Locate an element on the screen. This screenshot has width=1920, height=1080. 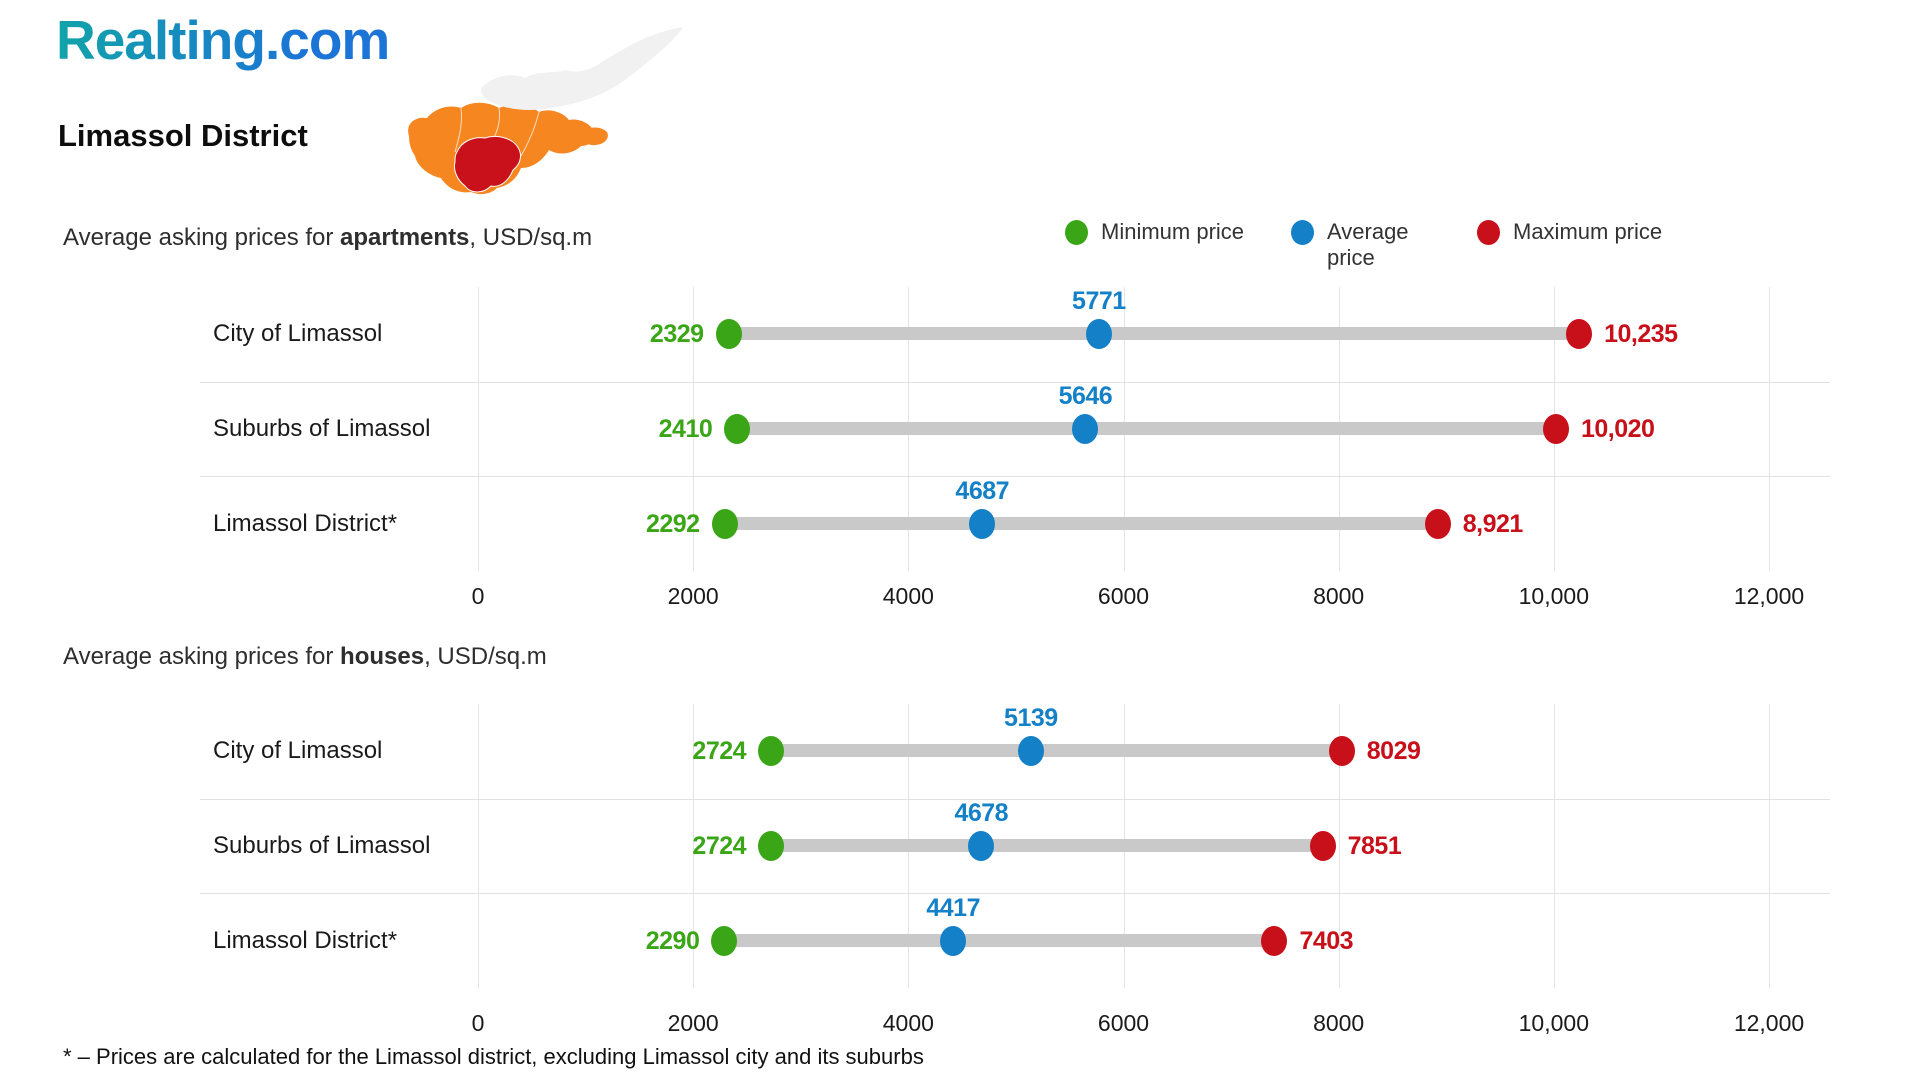
apartments-title-prefix: Average asking prices for is located at coordinates (202, 237).